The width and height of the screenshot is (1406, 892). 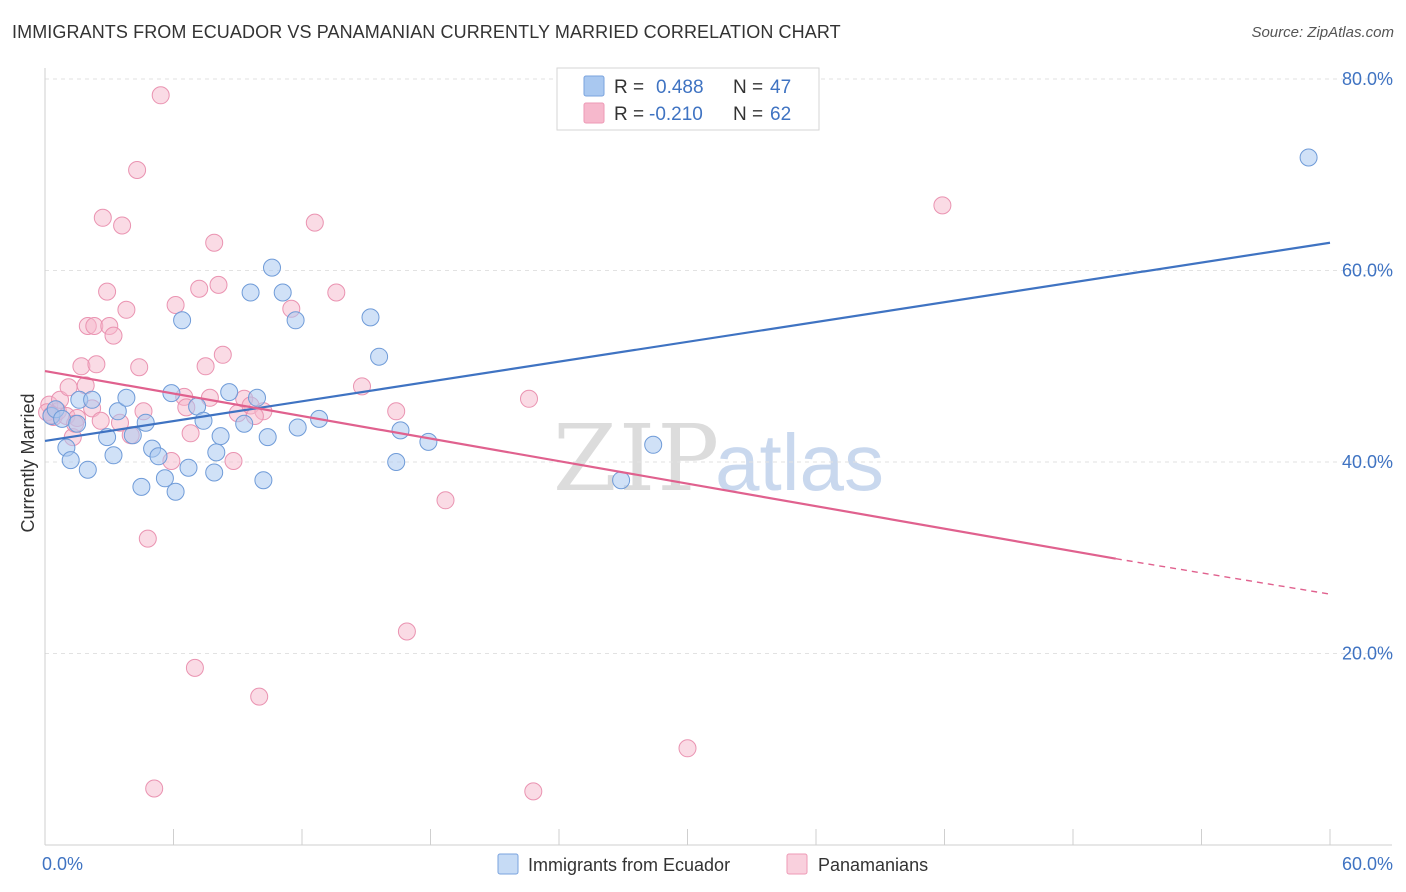 I want to click on y-axis-label: Currently Married, so click(x=28, y=462).